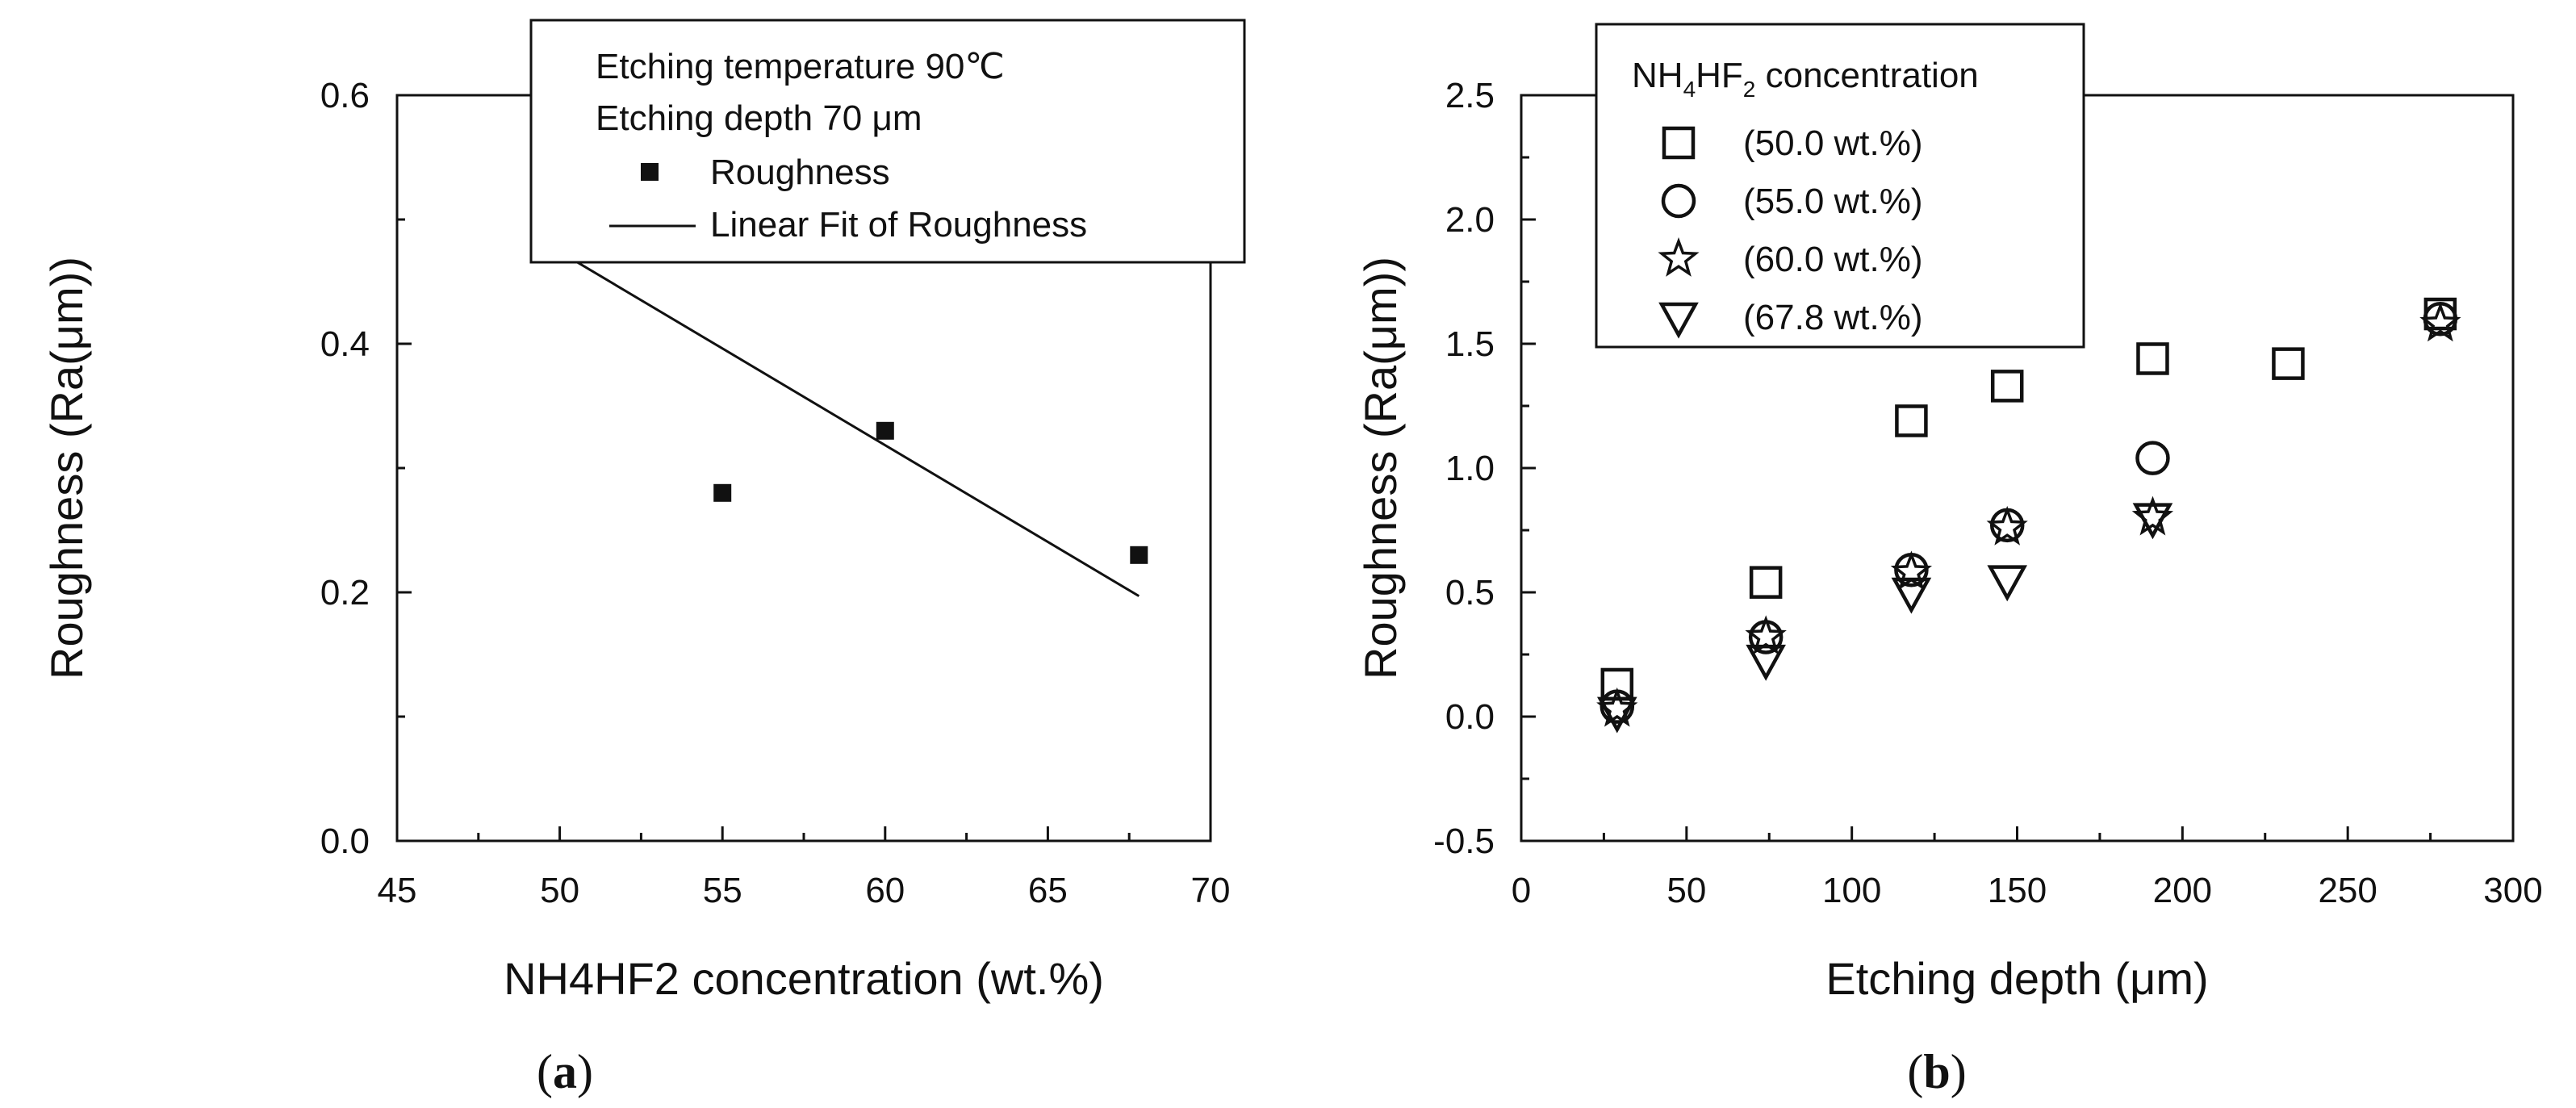 The image size is (2576, 1108). I want to click on legend-title-part: concentration, so click(1866, 75).